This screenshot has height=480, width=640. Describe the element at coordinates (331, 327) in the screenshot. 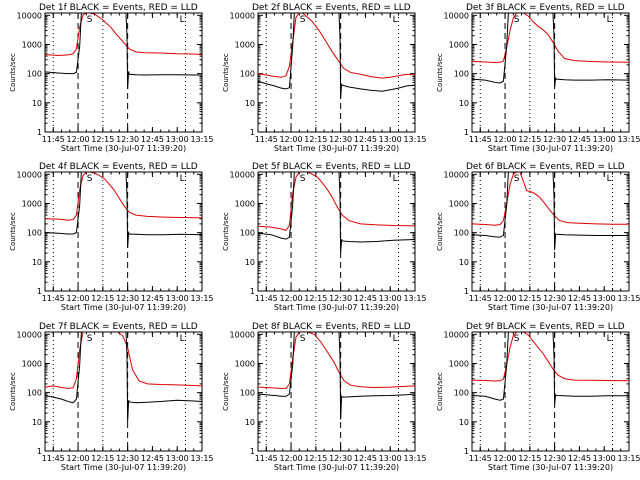

I see `panel-title: Det 8f BLACK = Events, RED = LLD` at that location.